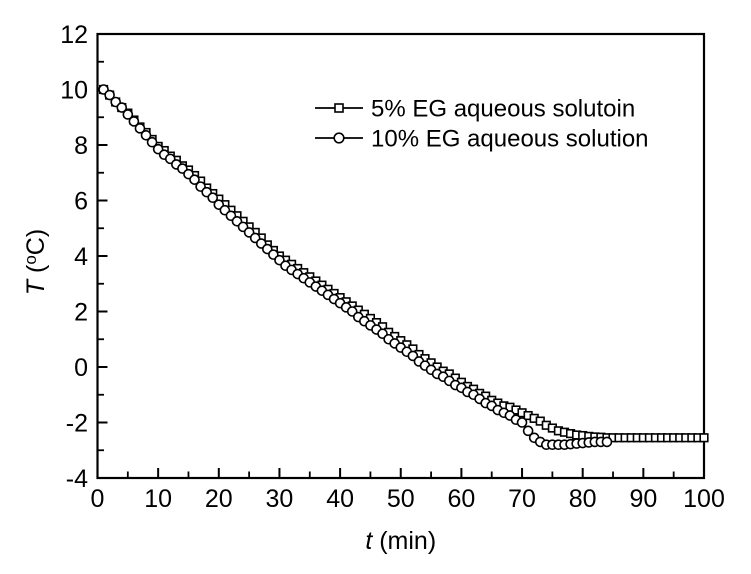 The height and width of the screenshot is (574, 751). Describe the element at coordinates (280, 499) in the screenshot. I see `x-tick-label: 30` at that location.